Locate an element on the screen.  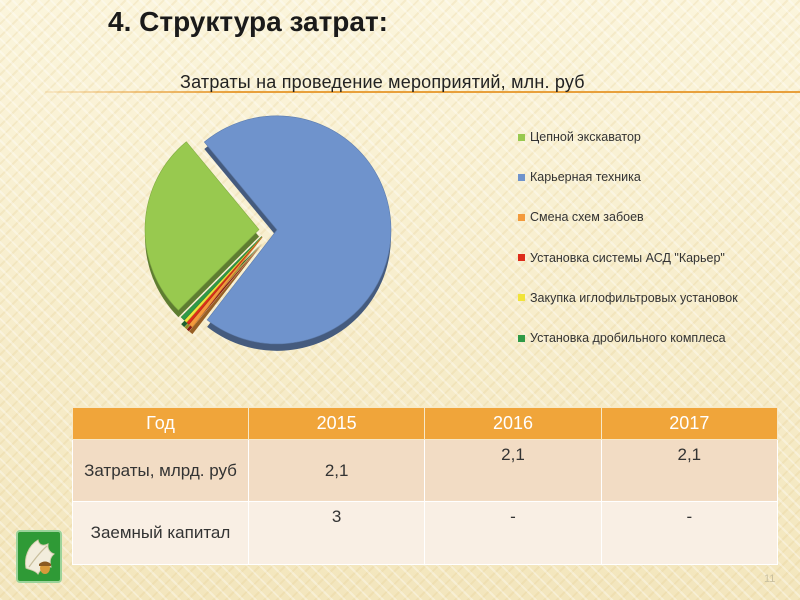
legend-label: Смена схем забоев is located at coordinates (587, 217).